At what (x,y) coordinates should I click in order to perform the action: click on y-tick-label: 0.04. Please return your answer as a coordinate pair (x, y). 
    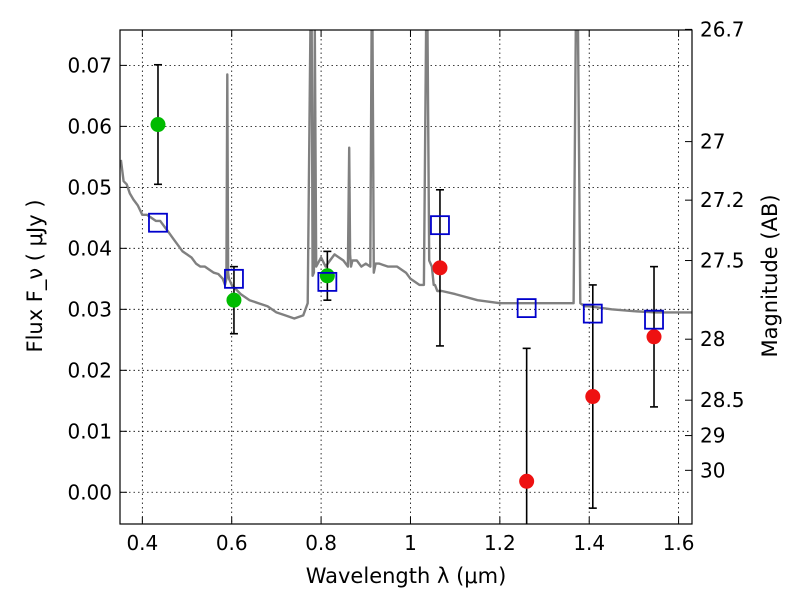
    Looking at the image, I should click on (89, 248).